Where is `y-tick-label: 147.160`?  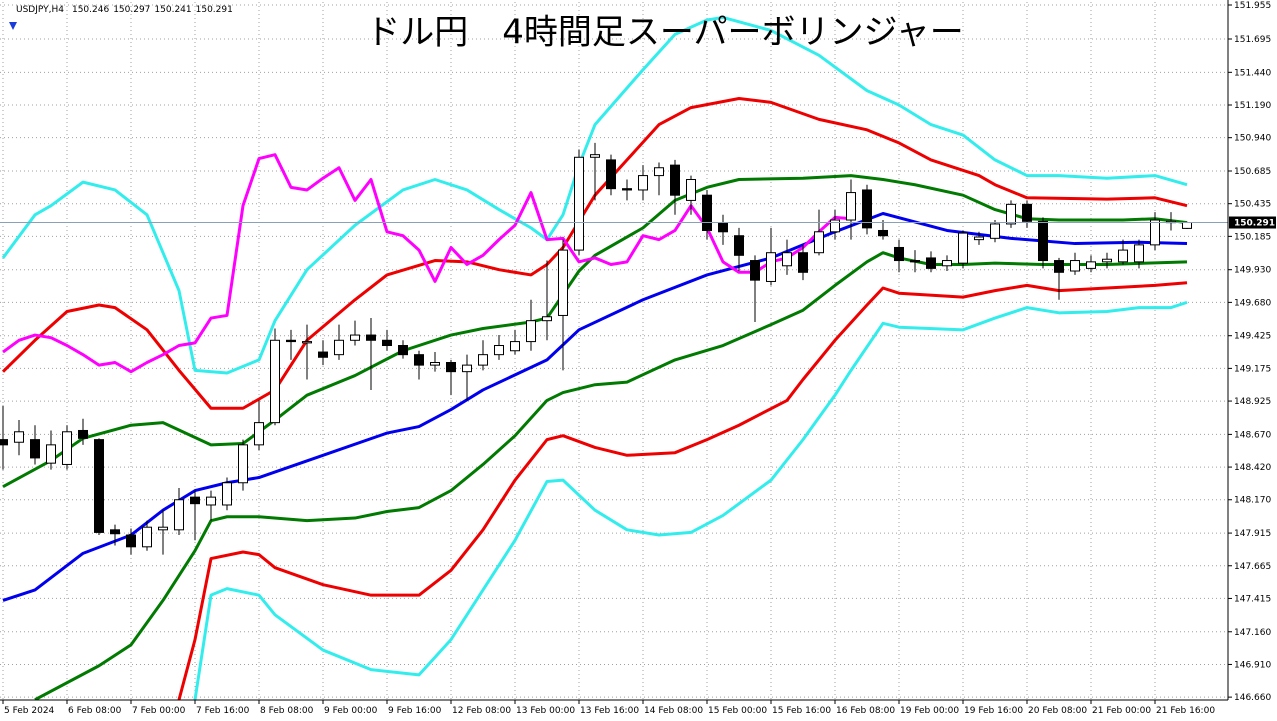
y-tick-label: 147.160 is located at coordinates (1252, 633).